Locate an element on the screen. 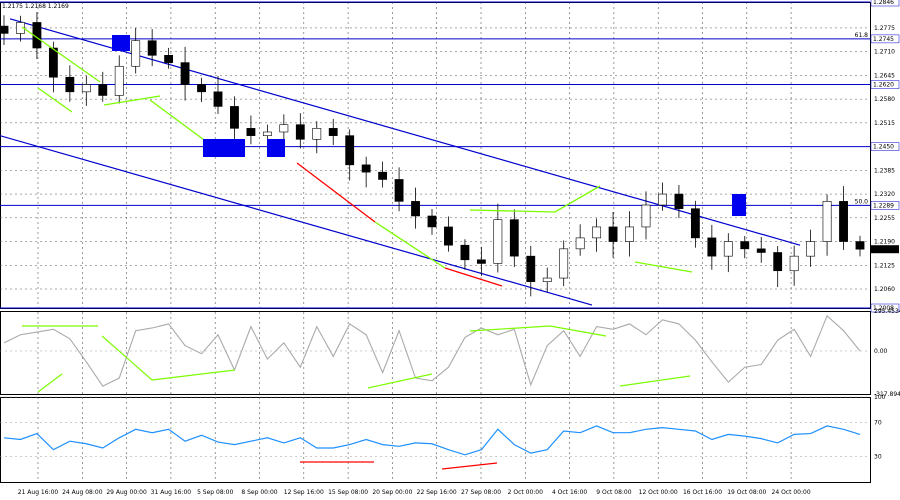  x-tick-label: 2 Oct 00:00 is located at coordinates (525, 492).